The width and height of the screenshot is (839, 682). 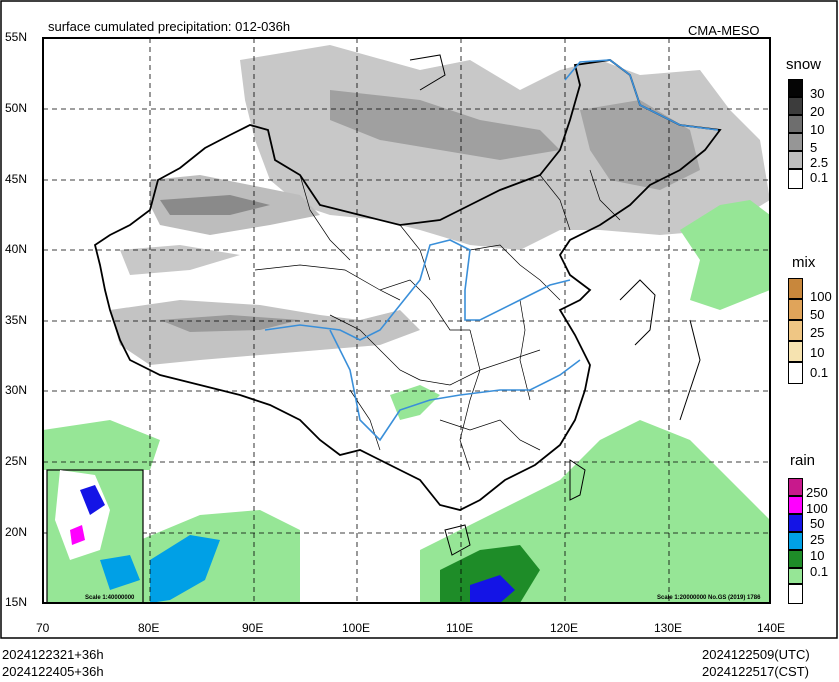 I want to click on legend-label: 20, so click(x=817, y=111).